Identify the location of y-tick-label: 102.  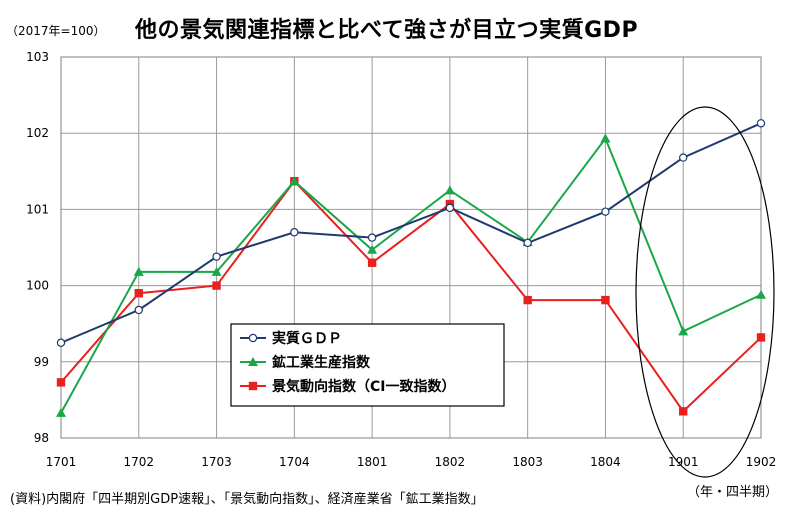
(37, 133).